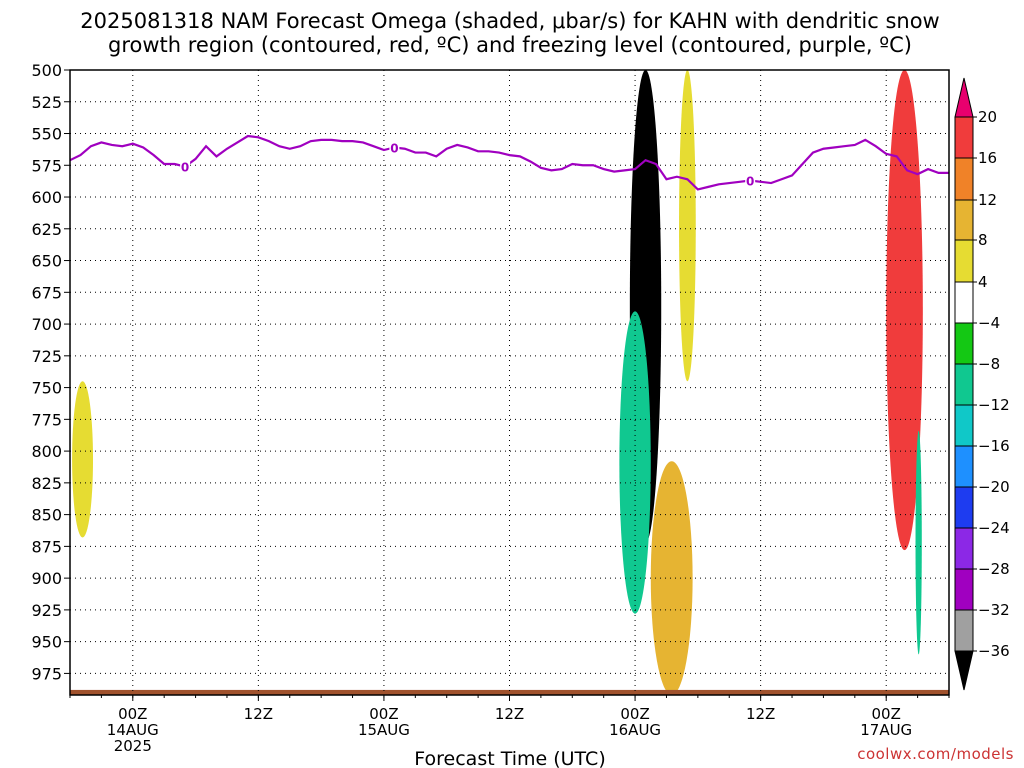 Image resolution: width=1024 pixels, height=768 pixels. Describe the element at coordinates (983, 282) in the screenshot. I see `colorbar-label: 4` at that location.